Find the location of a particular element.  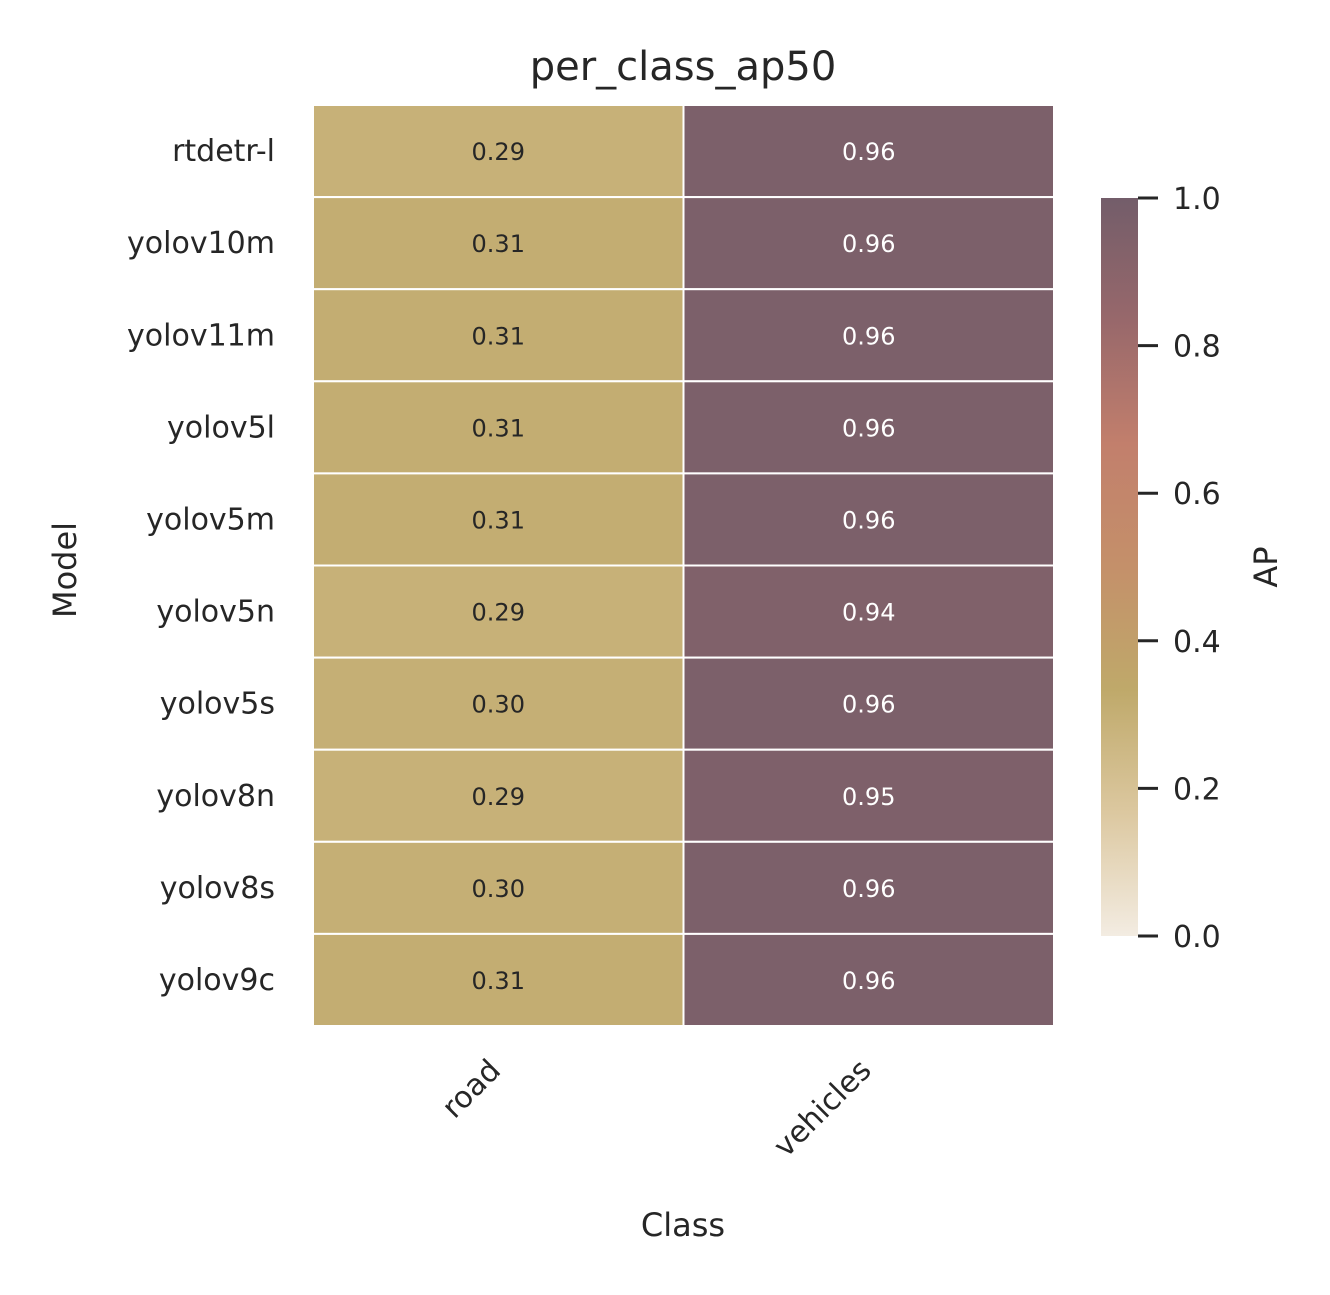

heatmap-cell-label: 0.95 is located at coordinates (868, 797).